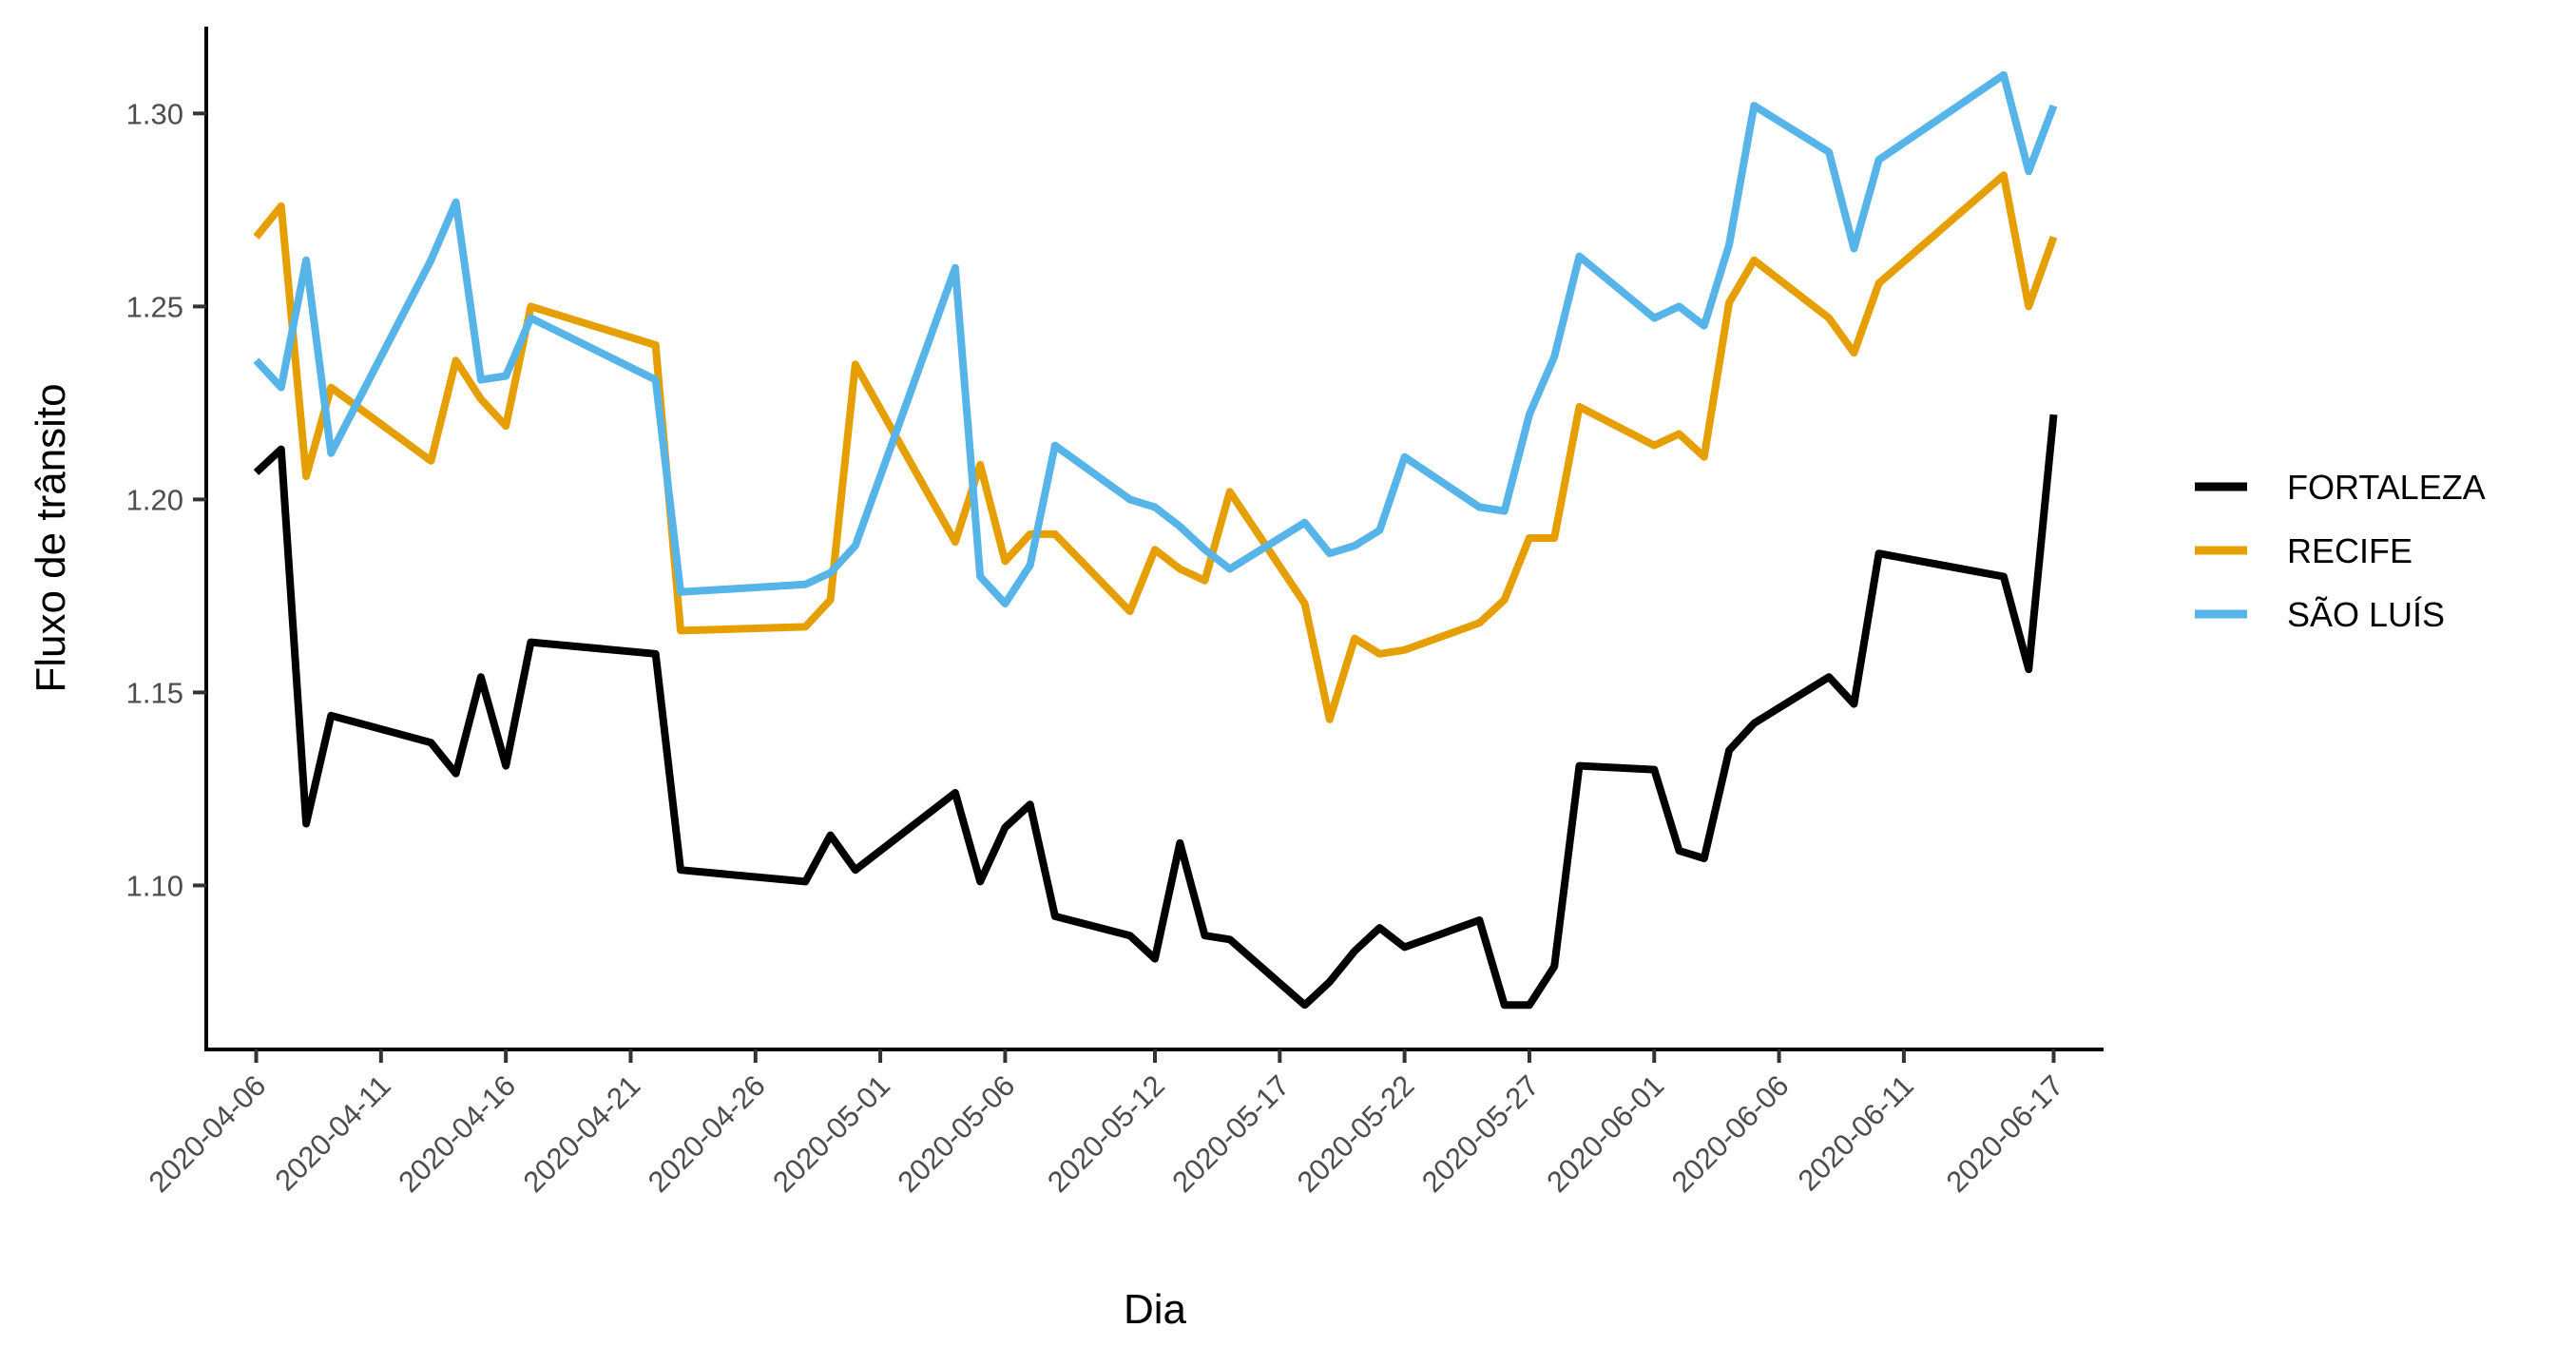 The width and height of the screenshot is (2576, 1347). I want to click on y-tick-label: 1.20, so click(154, 499).